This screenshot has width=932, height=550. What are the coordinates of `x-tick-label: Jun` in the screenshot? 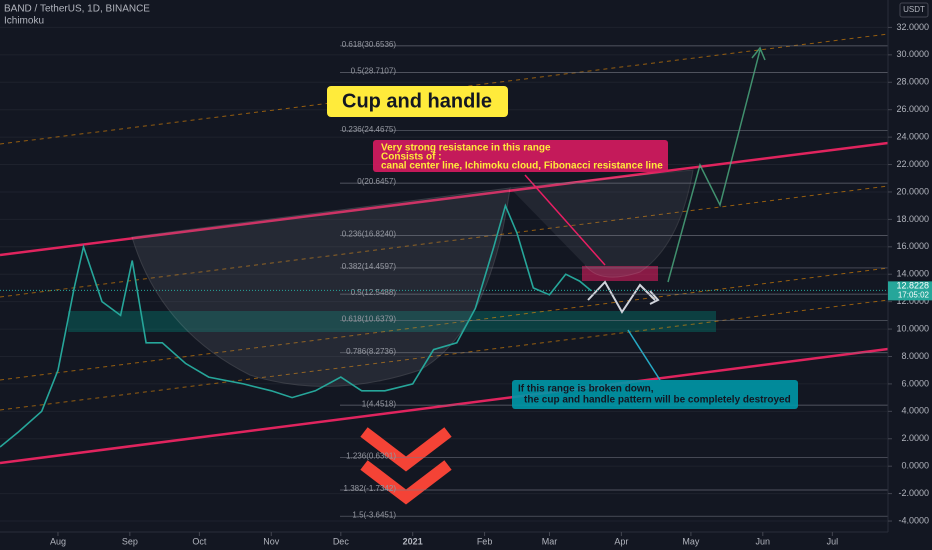 It's located at (763, 541).